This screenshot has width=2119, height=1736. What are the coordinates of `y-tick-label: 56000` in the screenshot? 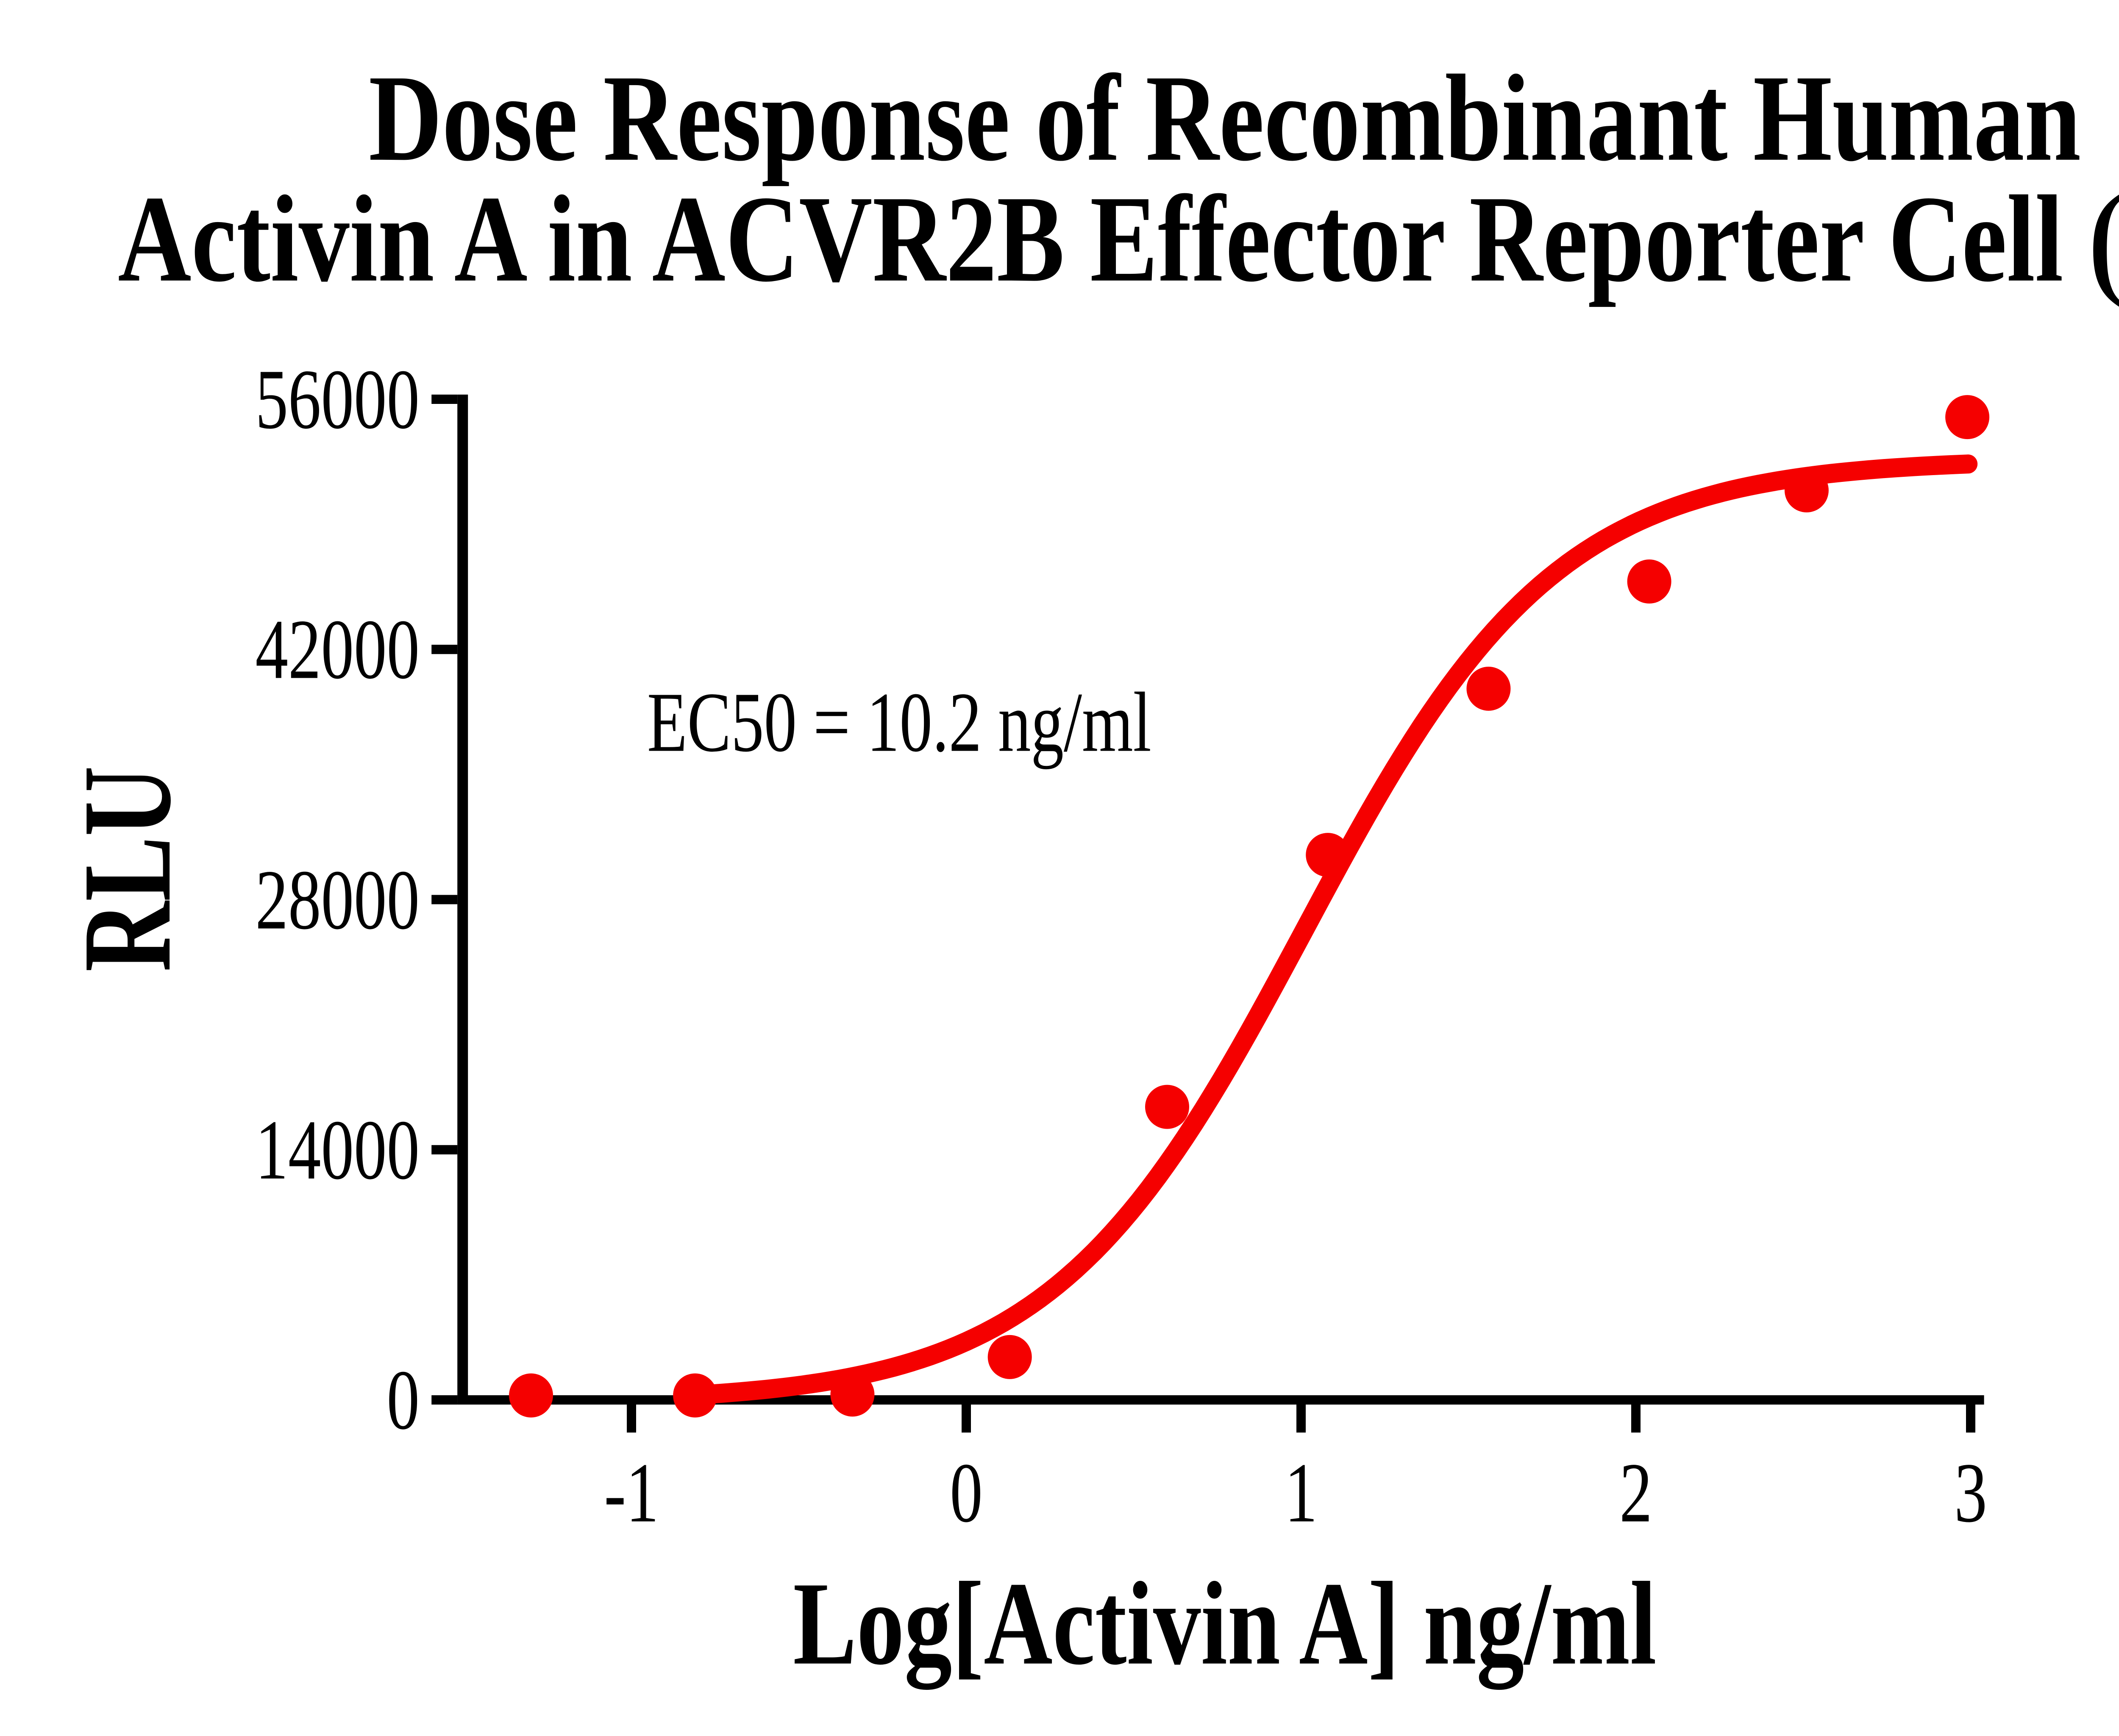 It's located at (338, 399).